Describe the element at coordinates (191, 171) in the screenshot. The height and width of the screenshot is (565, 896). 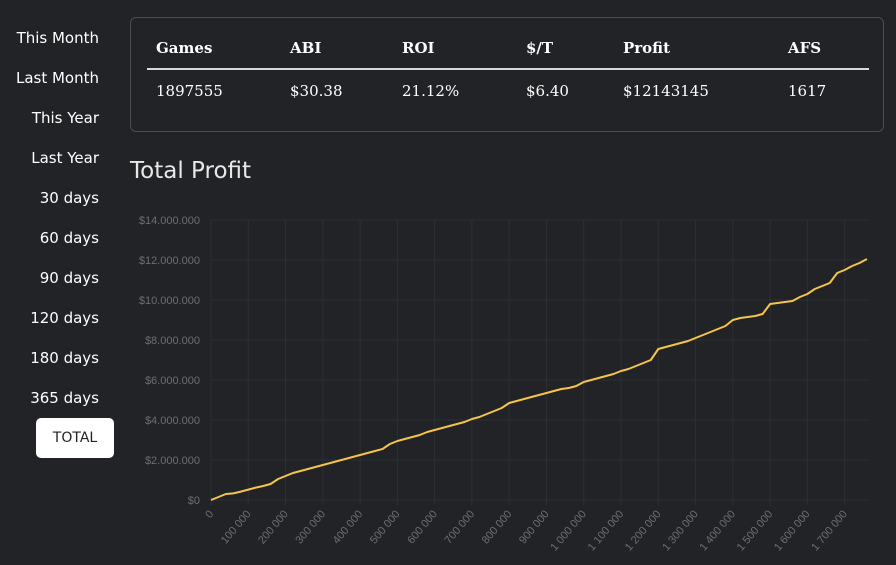
I see `chart-title: Total Profit` at that location.